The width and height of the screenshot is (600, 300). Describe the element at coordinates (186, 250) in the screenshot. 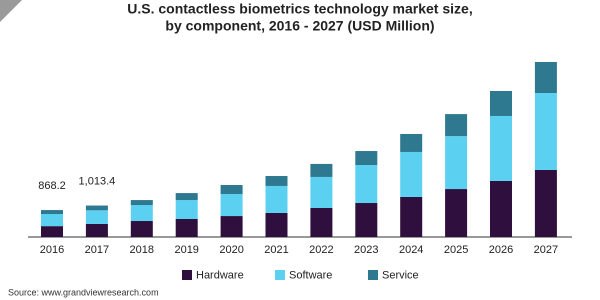

I see `x-tick-label: 2019` at that location.